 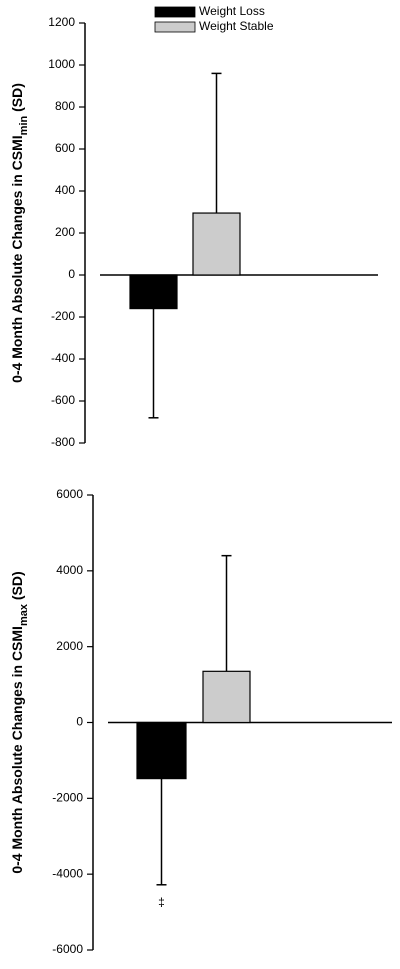 I want to click on y-tick-label: 1200, so click(x=61, y=22).